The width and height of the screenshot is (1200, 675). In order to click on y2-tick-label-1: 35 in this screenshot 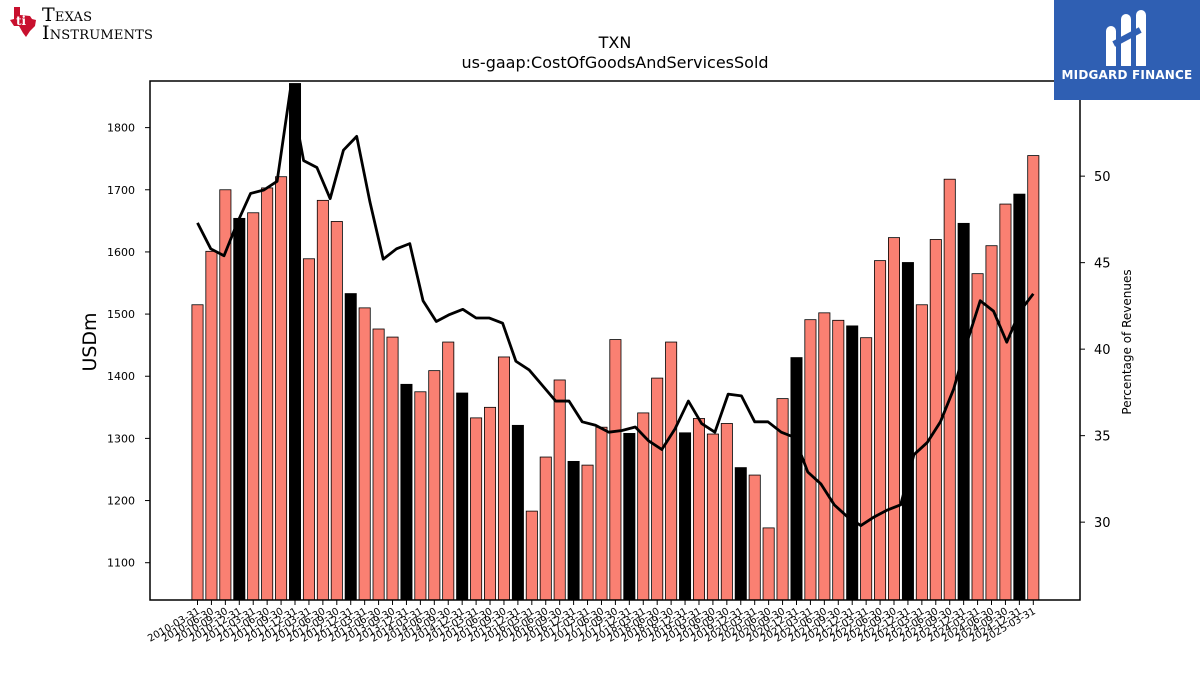, I will do `click(1102, 437)`.